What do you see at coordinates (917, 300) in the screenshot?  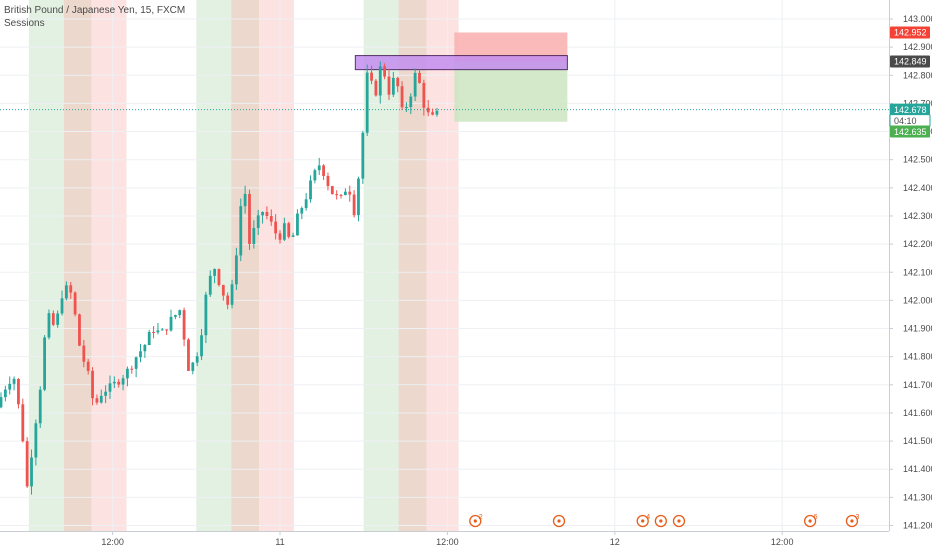 I see `price-tick-label: 142.000` at bounding box center [917, 300].